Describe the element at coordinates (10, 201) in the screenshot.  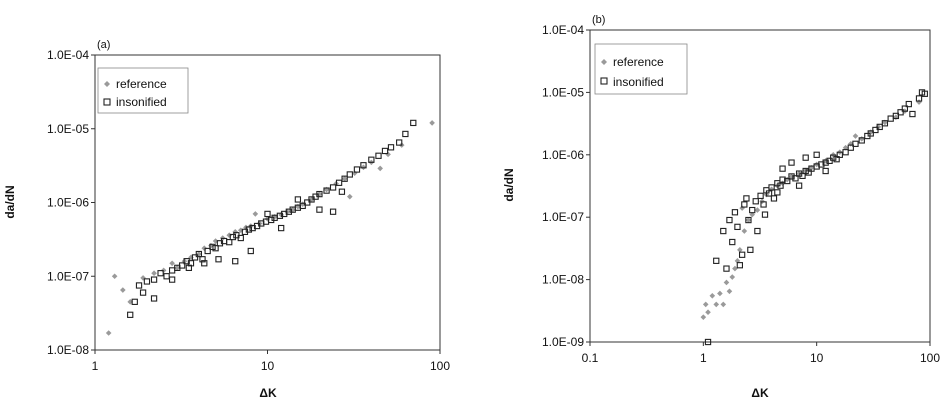
I see `y-axis-title-a: da/dN` at that location.